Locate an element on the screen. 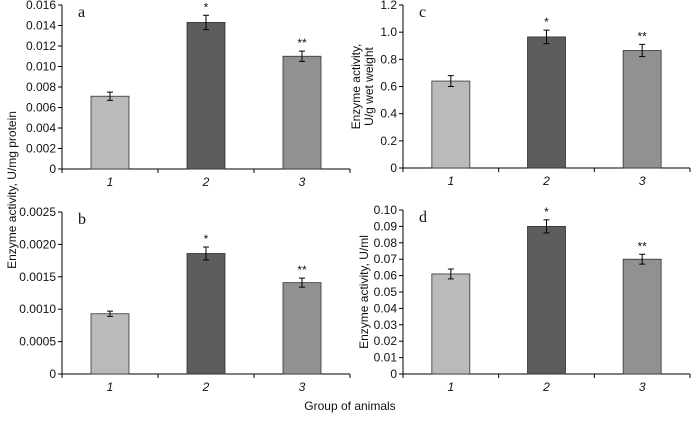 The width and height of the screenshot is (700, 421). panel-label: a is located at coordinates (81, 12).